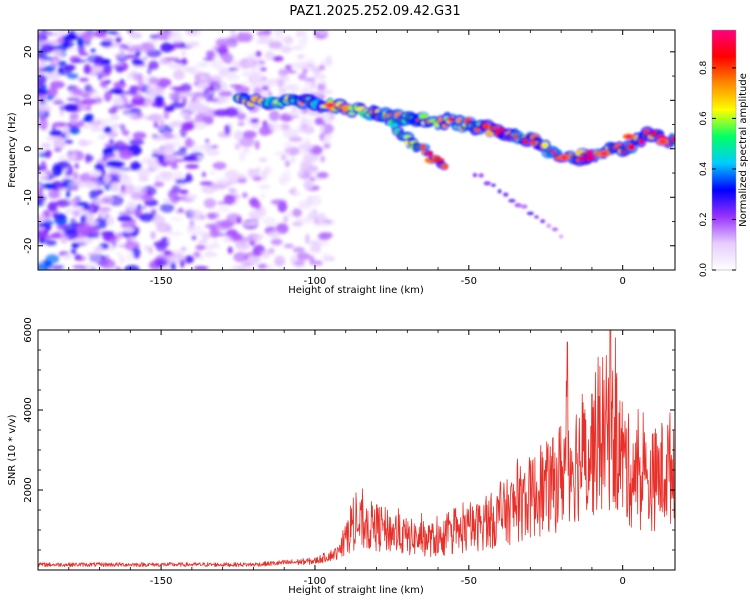 Image resolution: width=750 pixels, height=604 pixels. I want to click on y-tick-label: 2000, so click(28, 489).